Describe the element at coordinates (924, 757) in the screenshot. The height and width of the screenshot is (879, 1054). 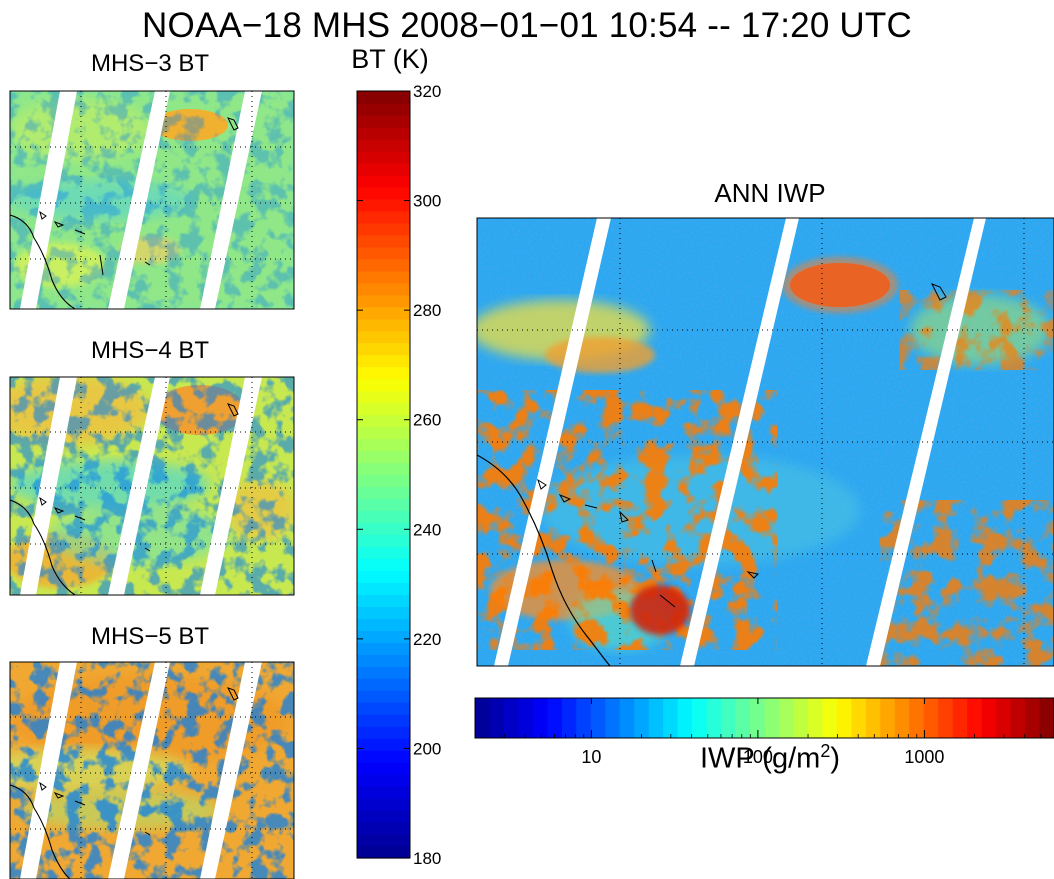
I see `iwp-tick-label: 1000` at that location.